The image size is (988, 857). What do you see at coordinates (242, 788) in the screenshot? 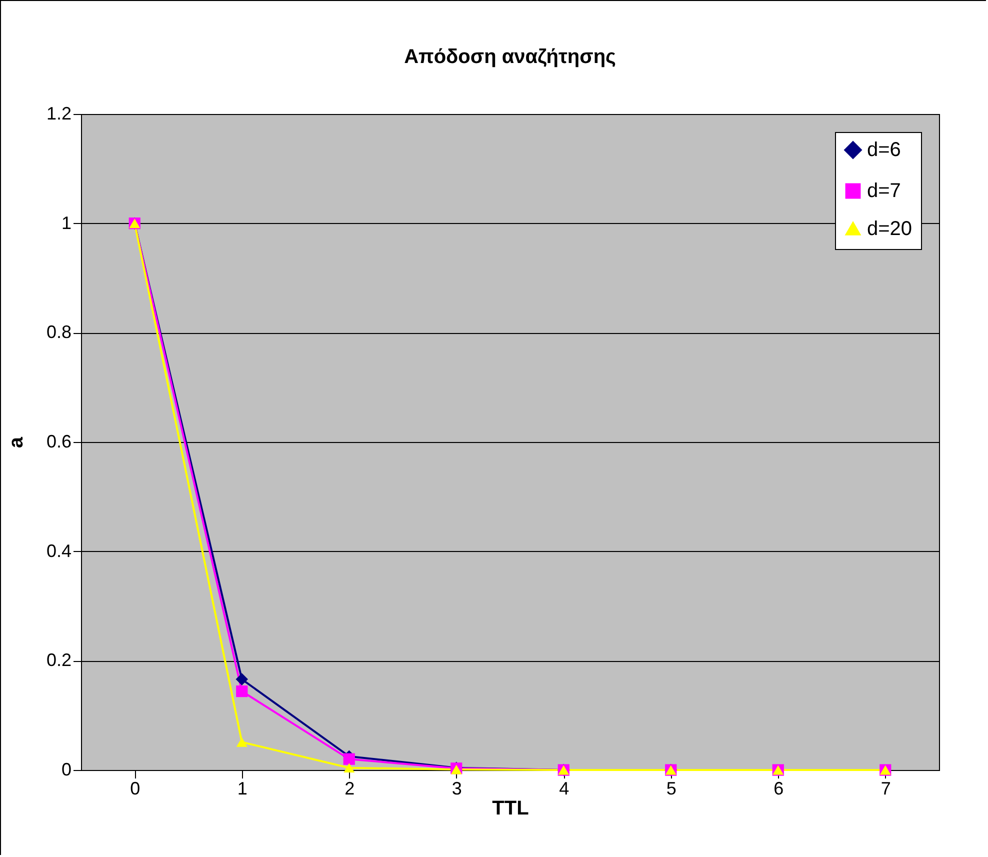
I see `x-tick-label: 1` at bounding box center [242, 788].